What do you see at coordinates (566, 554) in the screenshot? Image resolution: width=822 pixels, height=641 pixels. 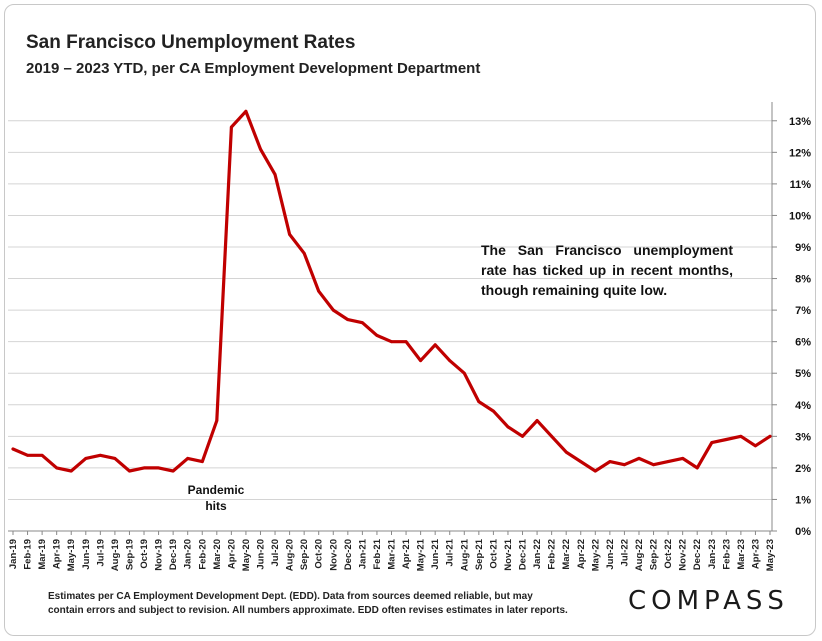 I see `x-tick-label: Mar-22` at bounding box center [566, 554].